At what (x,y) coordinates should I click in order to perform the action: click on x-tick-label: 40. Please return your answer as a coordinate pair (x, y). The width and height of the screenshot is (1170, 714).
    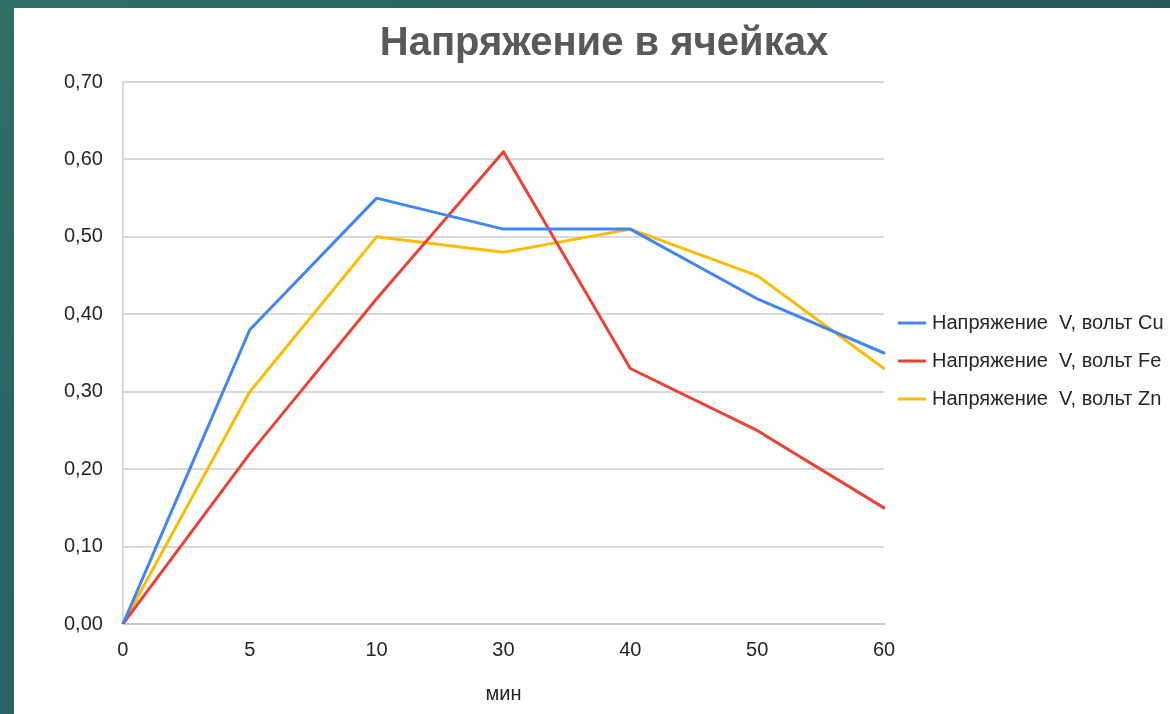
    Looking at the image, I should click on (630, 648).